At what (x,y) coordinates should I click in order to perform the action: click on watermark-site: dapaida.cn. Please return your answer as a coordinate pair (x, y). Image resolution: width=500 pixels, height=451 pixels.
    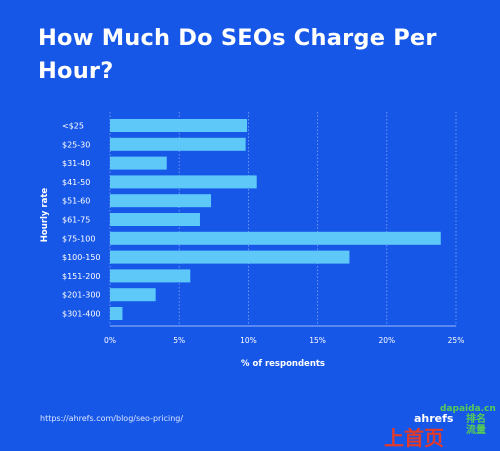
    Looking at the image, I should click on (468, 409).